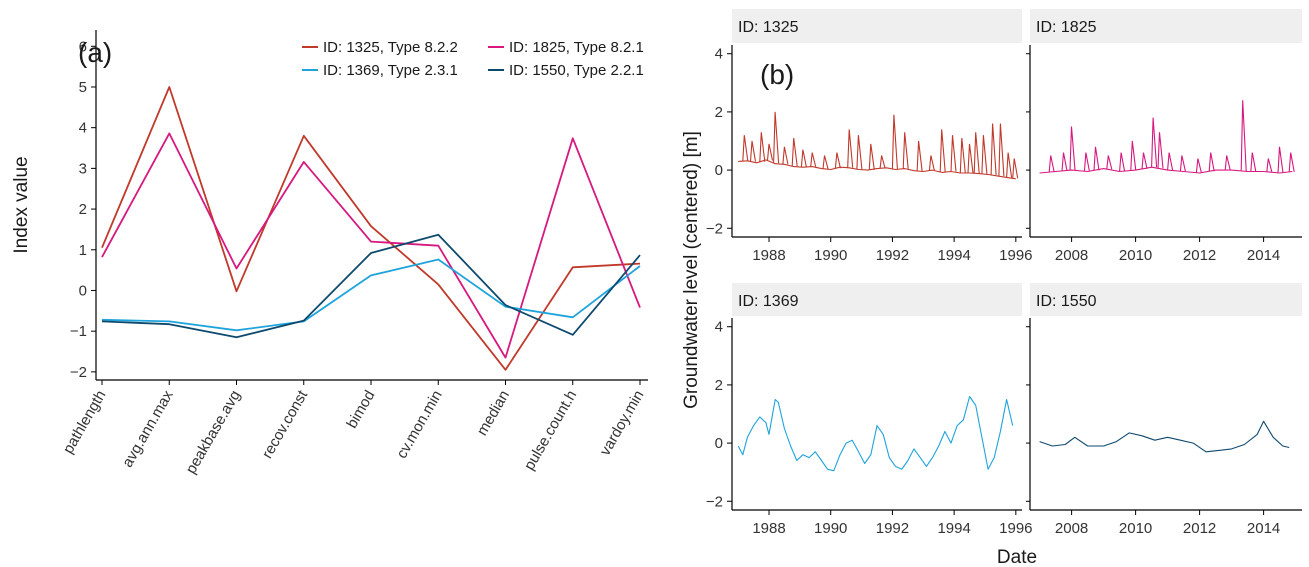  I want to click on facet-x-tick-label: 1990, so click(830, 528).